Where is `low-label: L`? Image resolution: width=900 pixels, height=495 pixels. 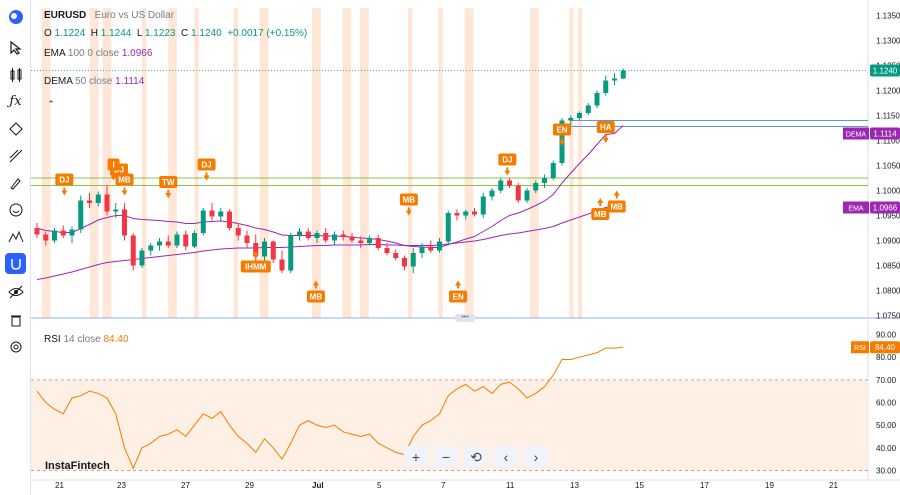 low-label: L is located at coordinates (139, 33).